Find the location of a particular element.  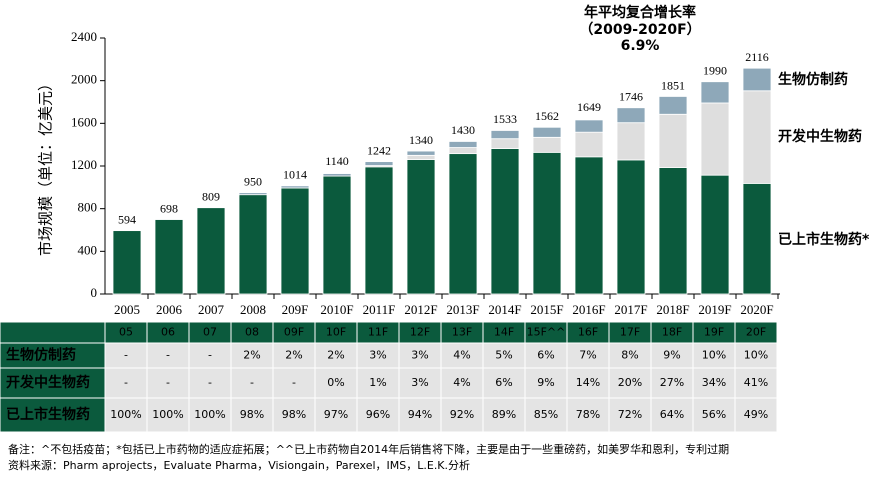

table-header: 17F is located at coordinates (630, 332).